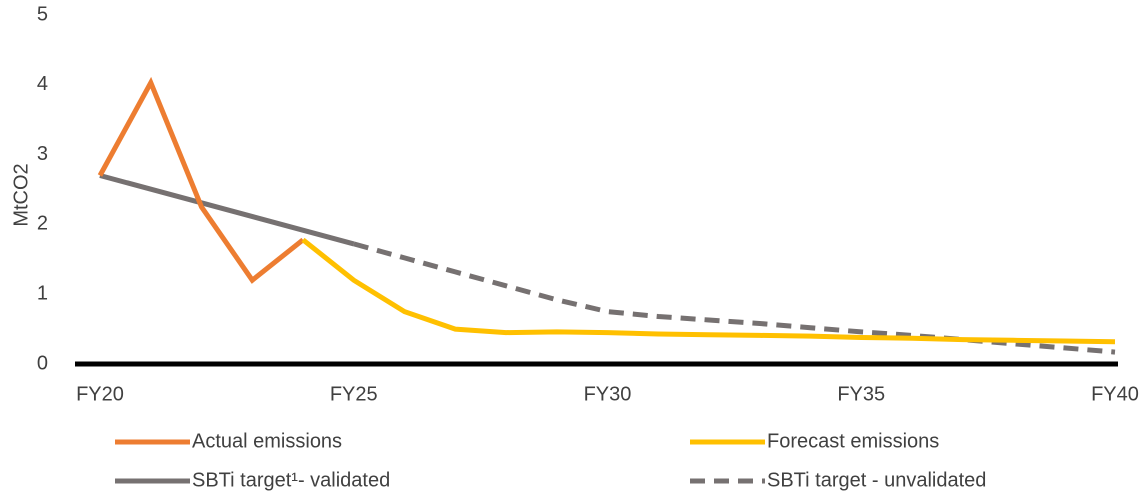 This screenshot has width=1145, height=495. I want to click on y-tick-label: 0, so click(42, 363).